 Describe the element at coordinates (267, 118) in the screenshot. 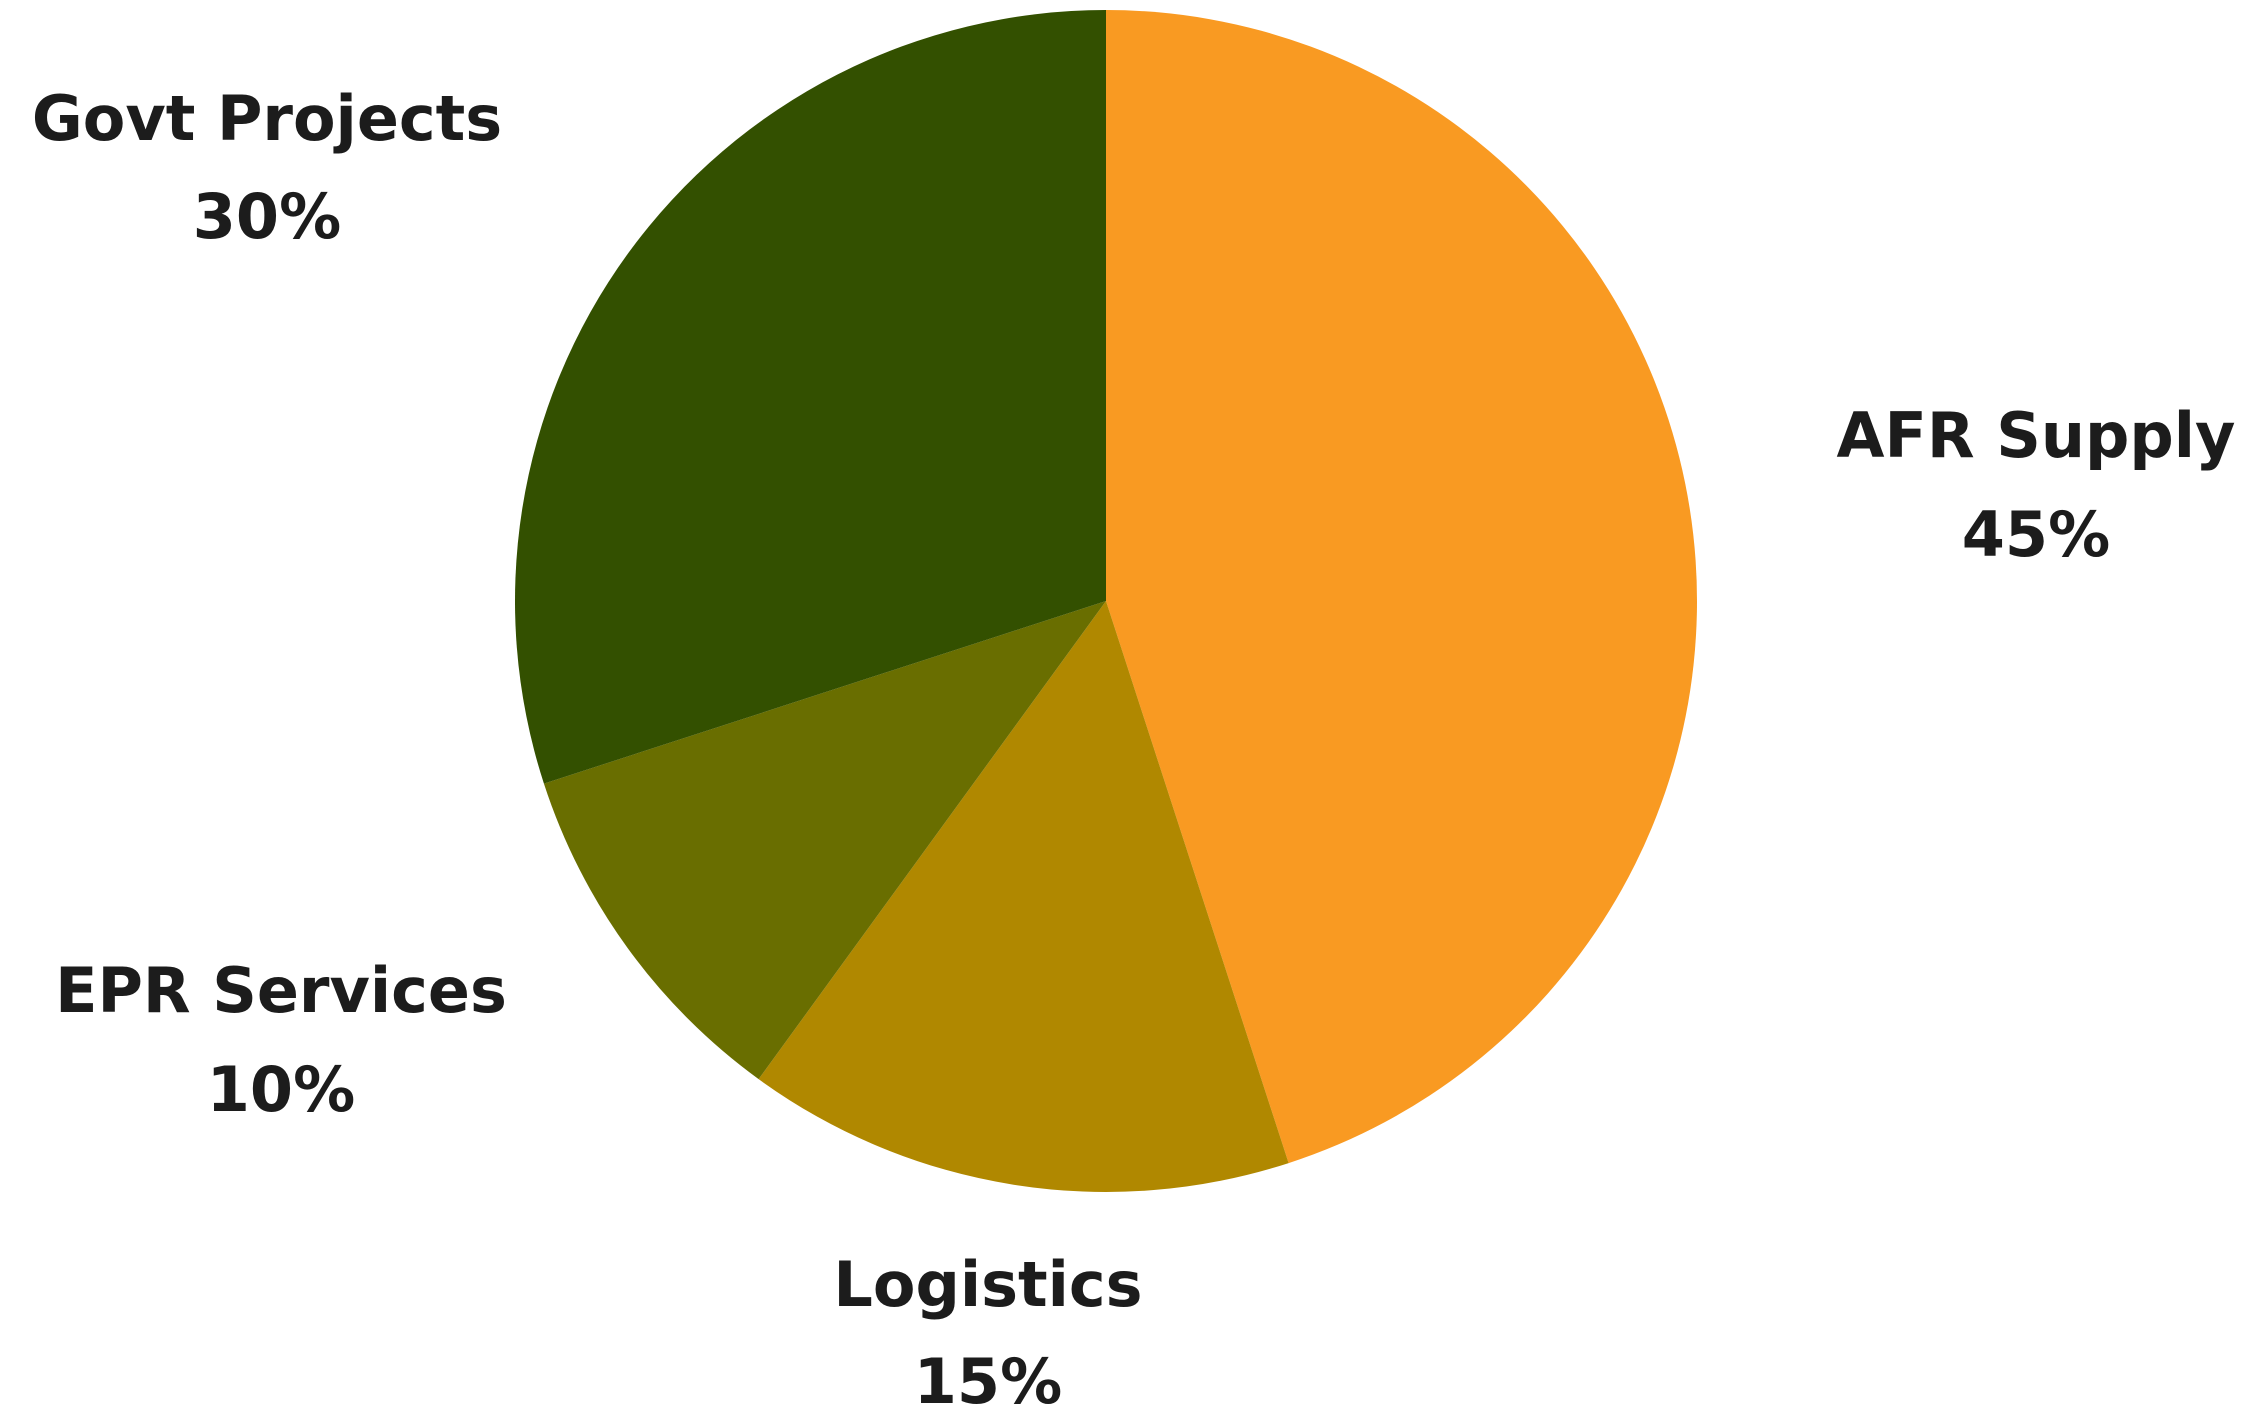

I see `label-govt-projects-name: Govt Projects` at that location.